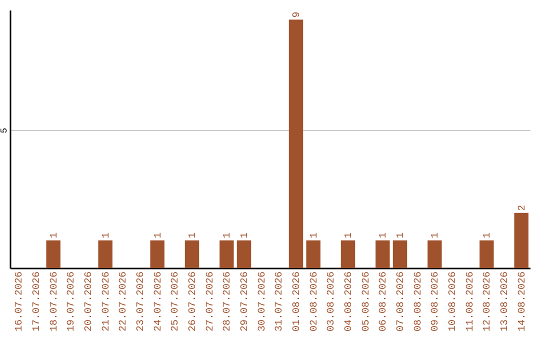 The height and width of the screenshot is (340, 540). I want to click on data-label: 2, so click(522, 207).